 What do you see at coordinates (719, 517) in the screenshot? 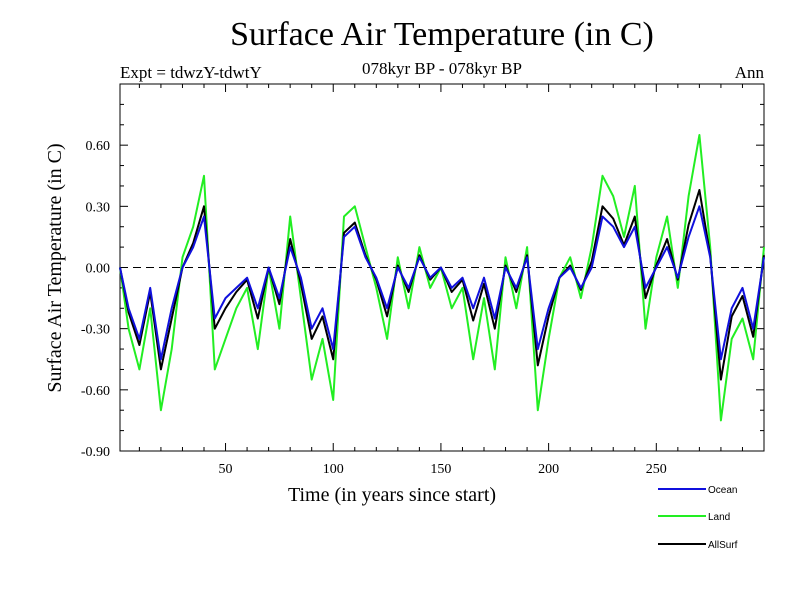
I see `legend-label-land: Land` at bounding box center [719, 517].